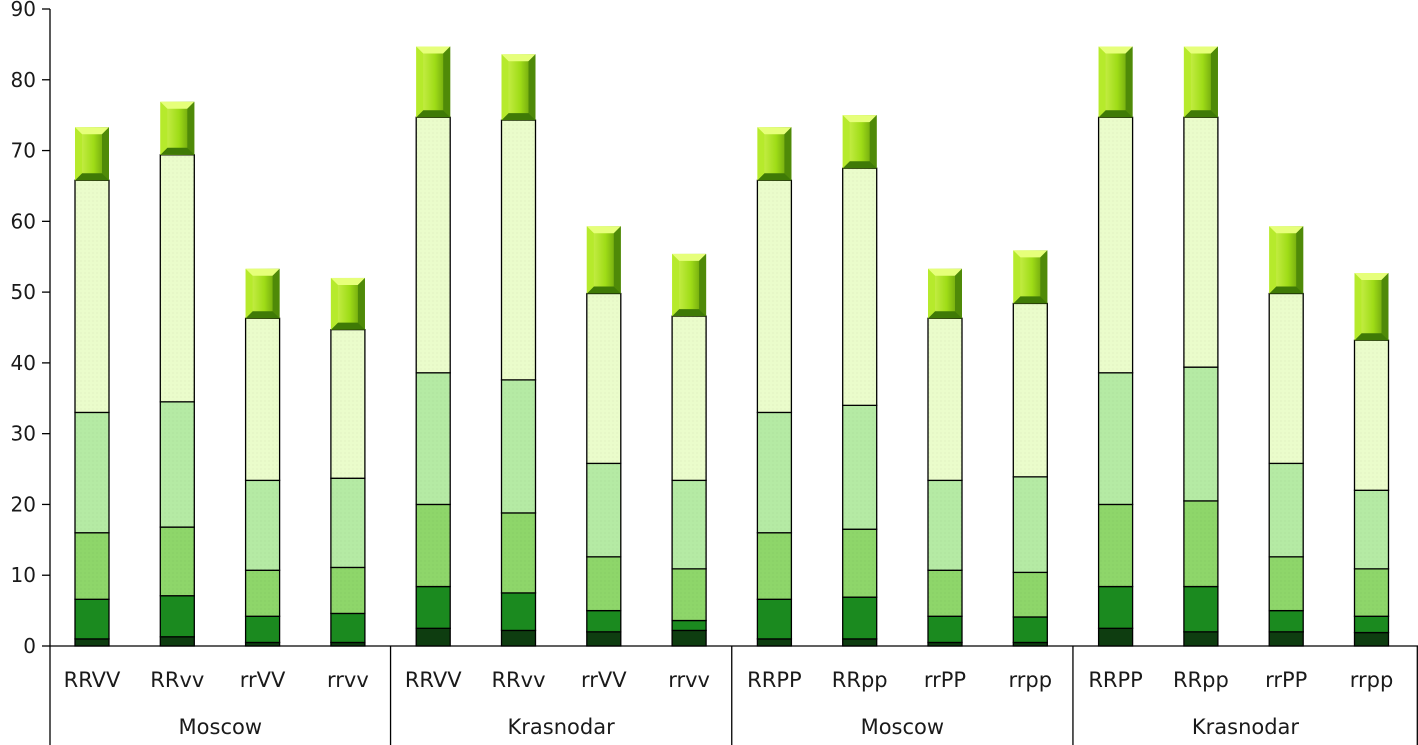 The height and width of the screenshot is (745, 1418). Describe the element at coordinates (23, 151) in the screenshot. I see `y-tick-label: 70` at that location.